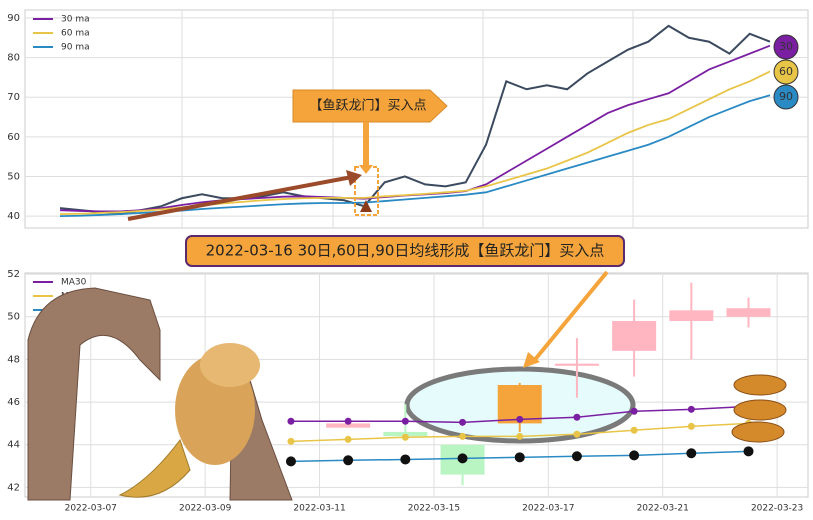 The width and height of the screenshot is (813, 520). Describe the element at coordinates (75, 34) in the screenshot. I see `legend-label: 60 ma` at that location.